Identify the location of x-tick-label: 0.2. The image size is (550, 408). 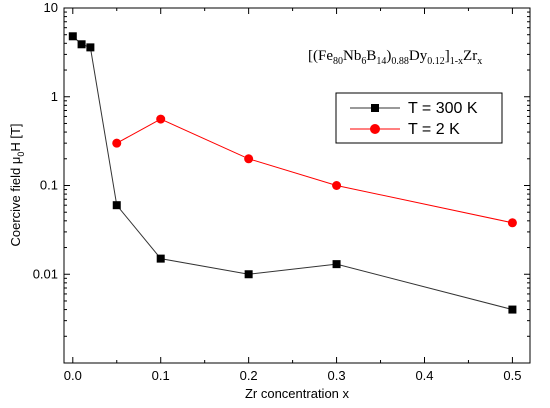
(249, 375).